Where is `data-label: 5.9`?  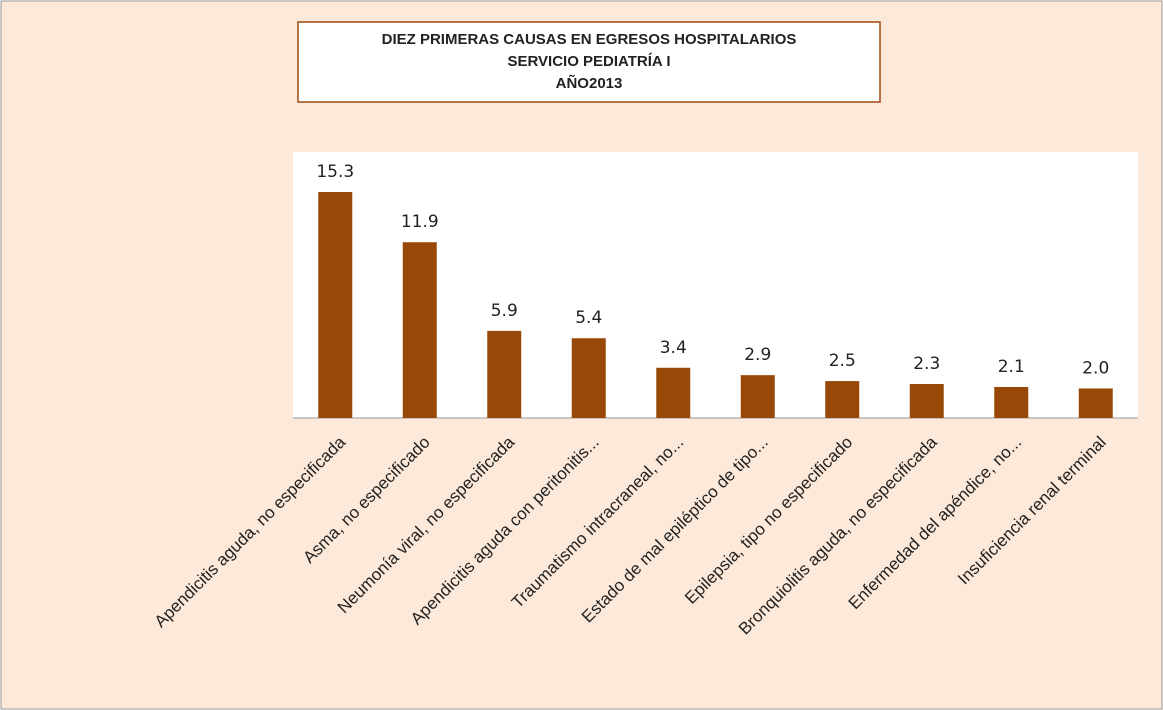
data-label: 5.9 is located at coordinates (504, 311).